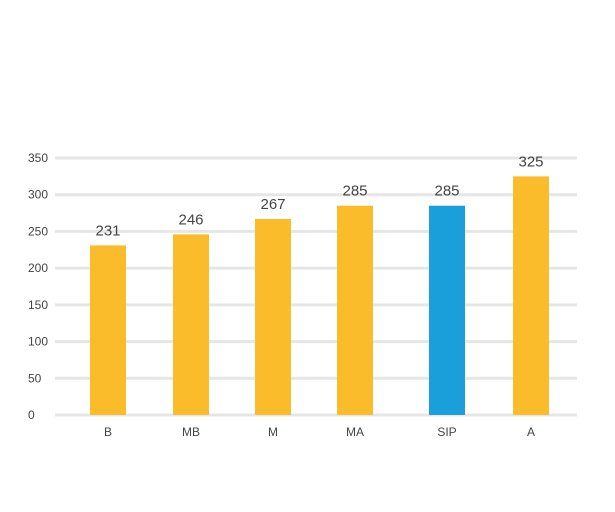 This screenshot has height=512, width=615. I want to click on y-tick-label: 150, so click(38, 305).